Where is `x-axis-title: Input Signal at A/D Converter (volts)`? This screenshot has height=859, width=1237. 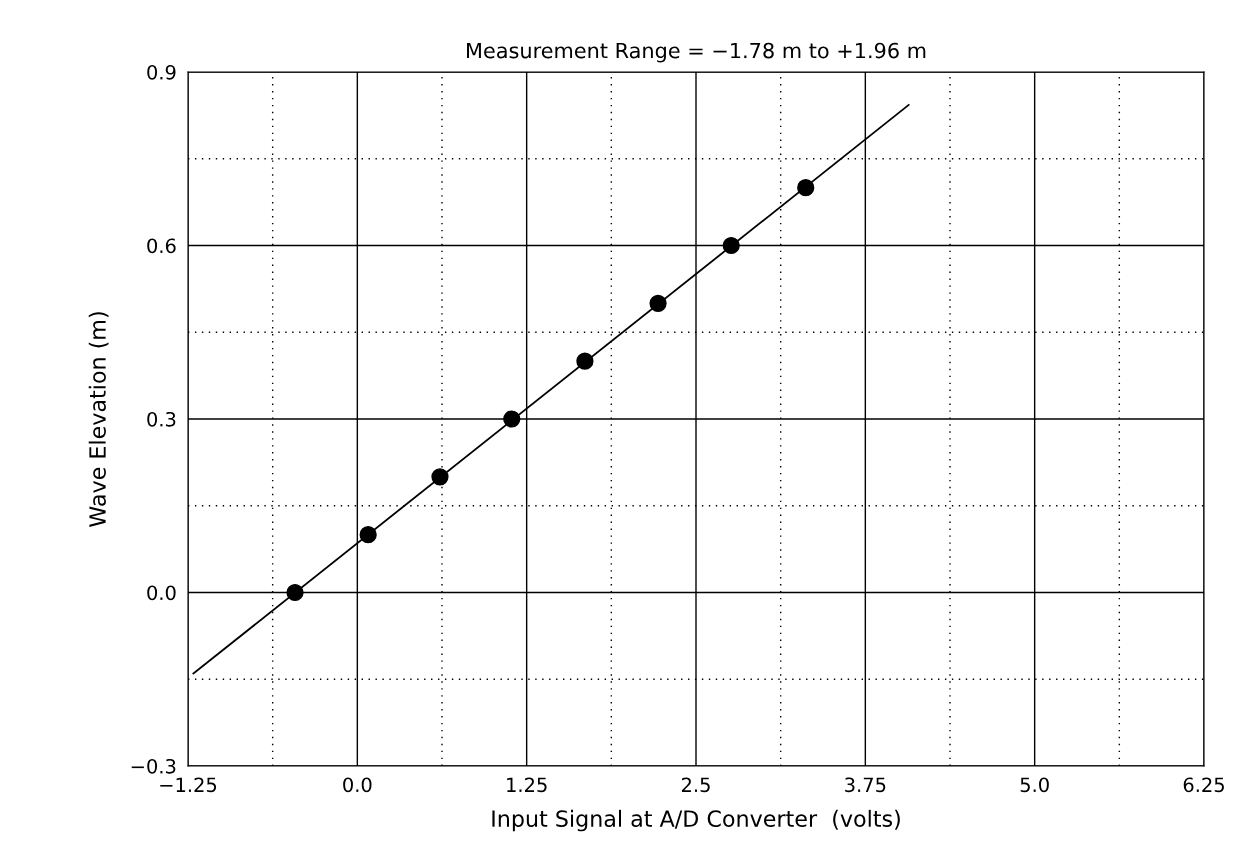 x-axis-title: Input Signal at A/D Converter (volts) is located at coordinates (696, 820).